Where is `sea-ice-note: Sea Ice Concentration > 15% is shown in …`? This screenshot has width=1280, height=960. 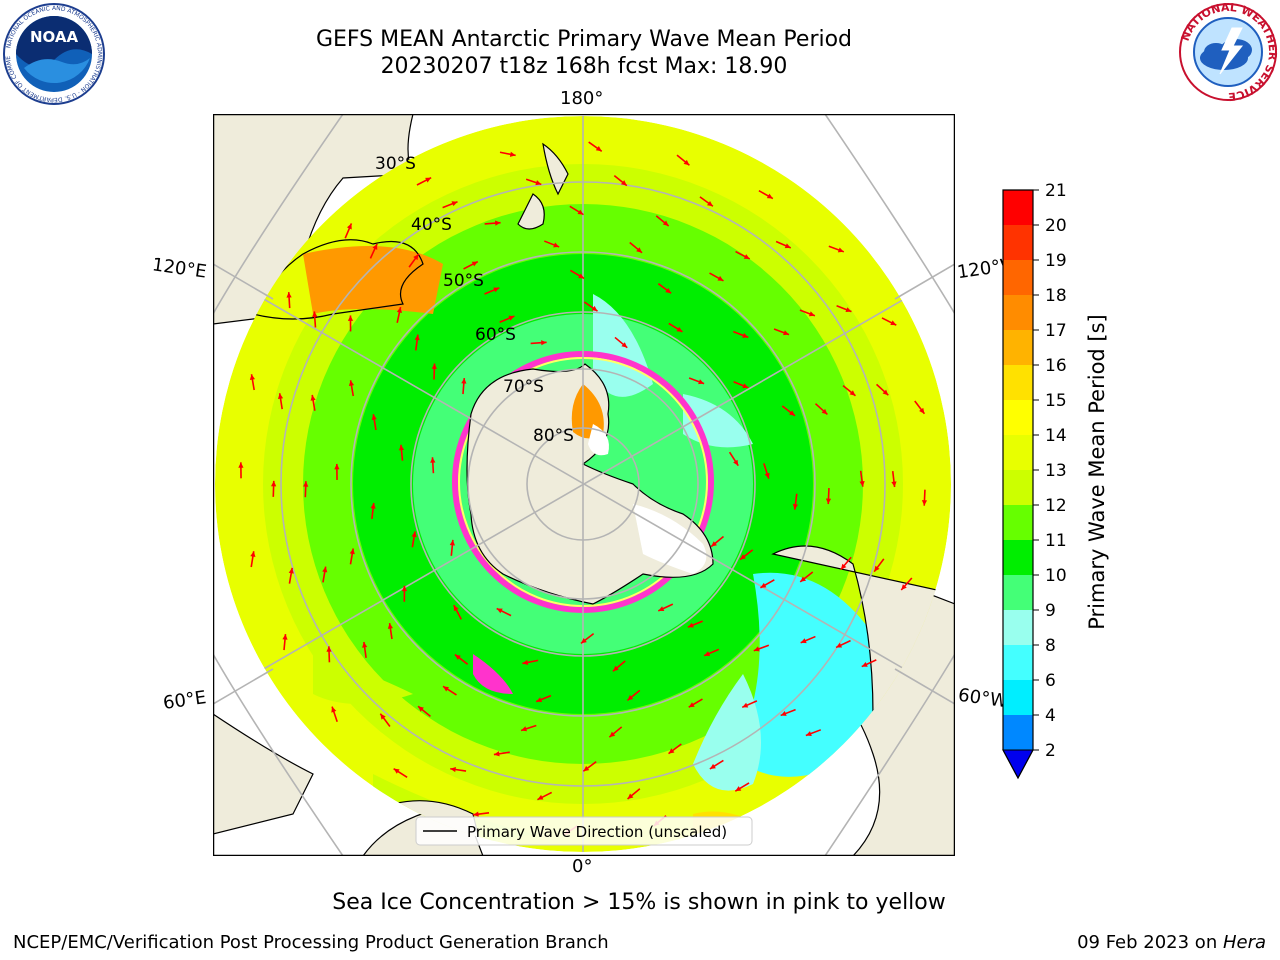
sea-ice-note: Sea Ice Concentration > 15% is shown in … is located at coordinates (639, 902).